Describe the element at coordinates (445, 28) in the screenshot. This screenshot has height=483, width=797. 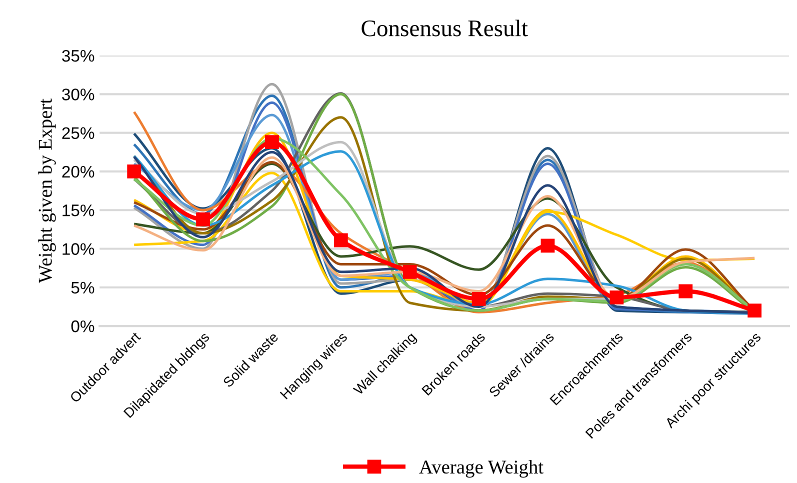
I see `chart-title: Consensus Result` at that location.